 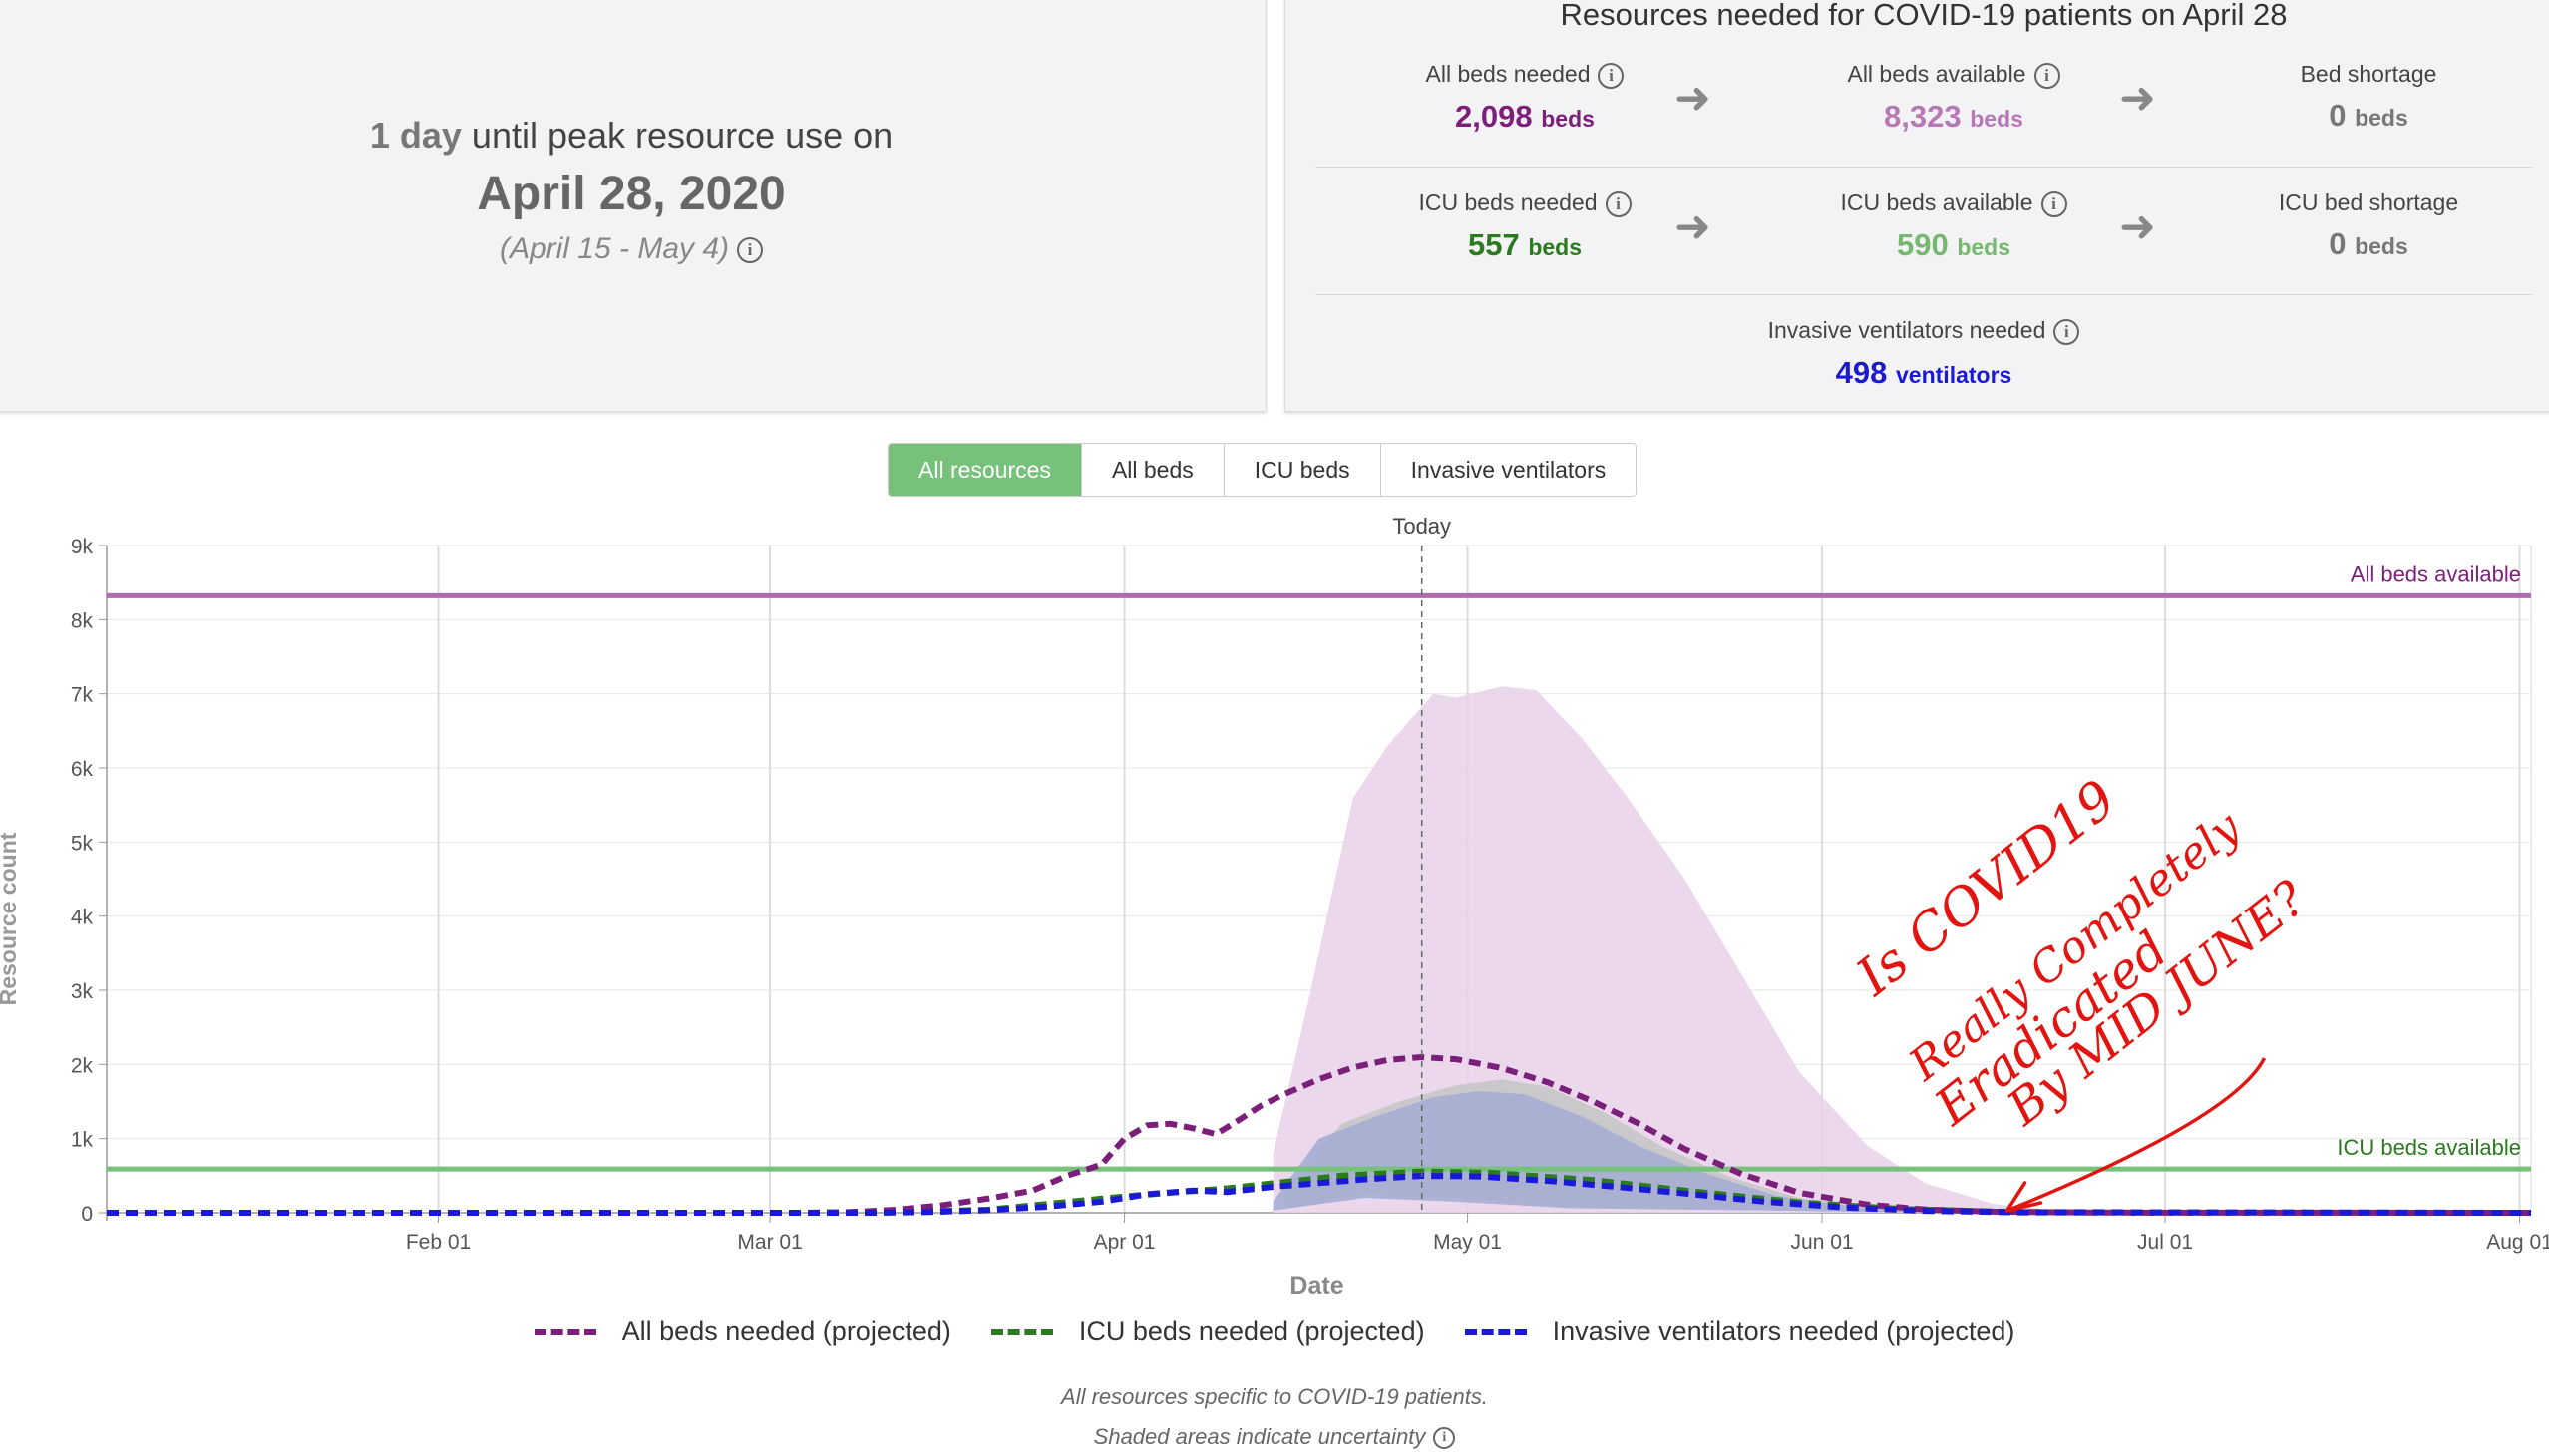 I want to click on x-axis-title: Date, so click(x=1316, y=1286).